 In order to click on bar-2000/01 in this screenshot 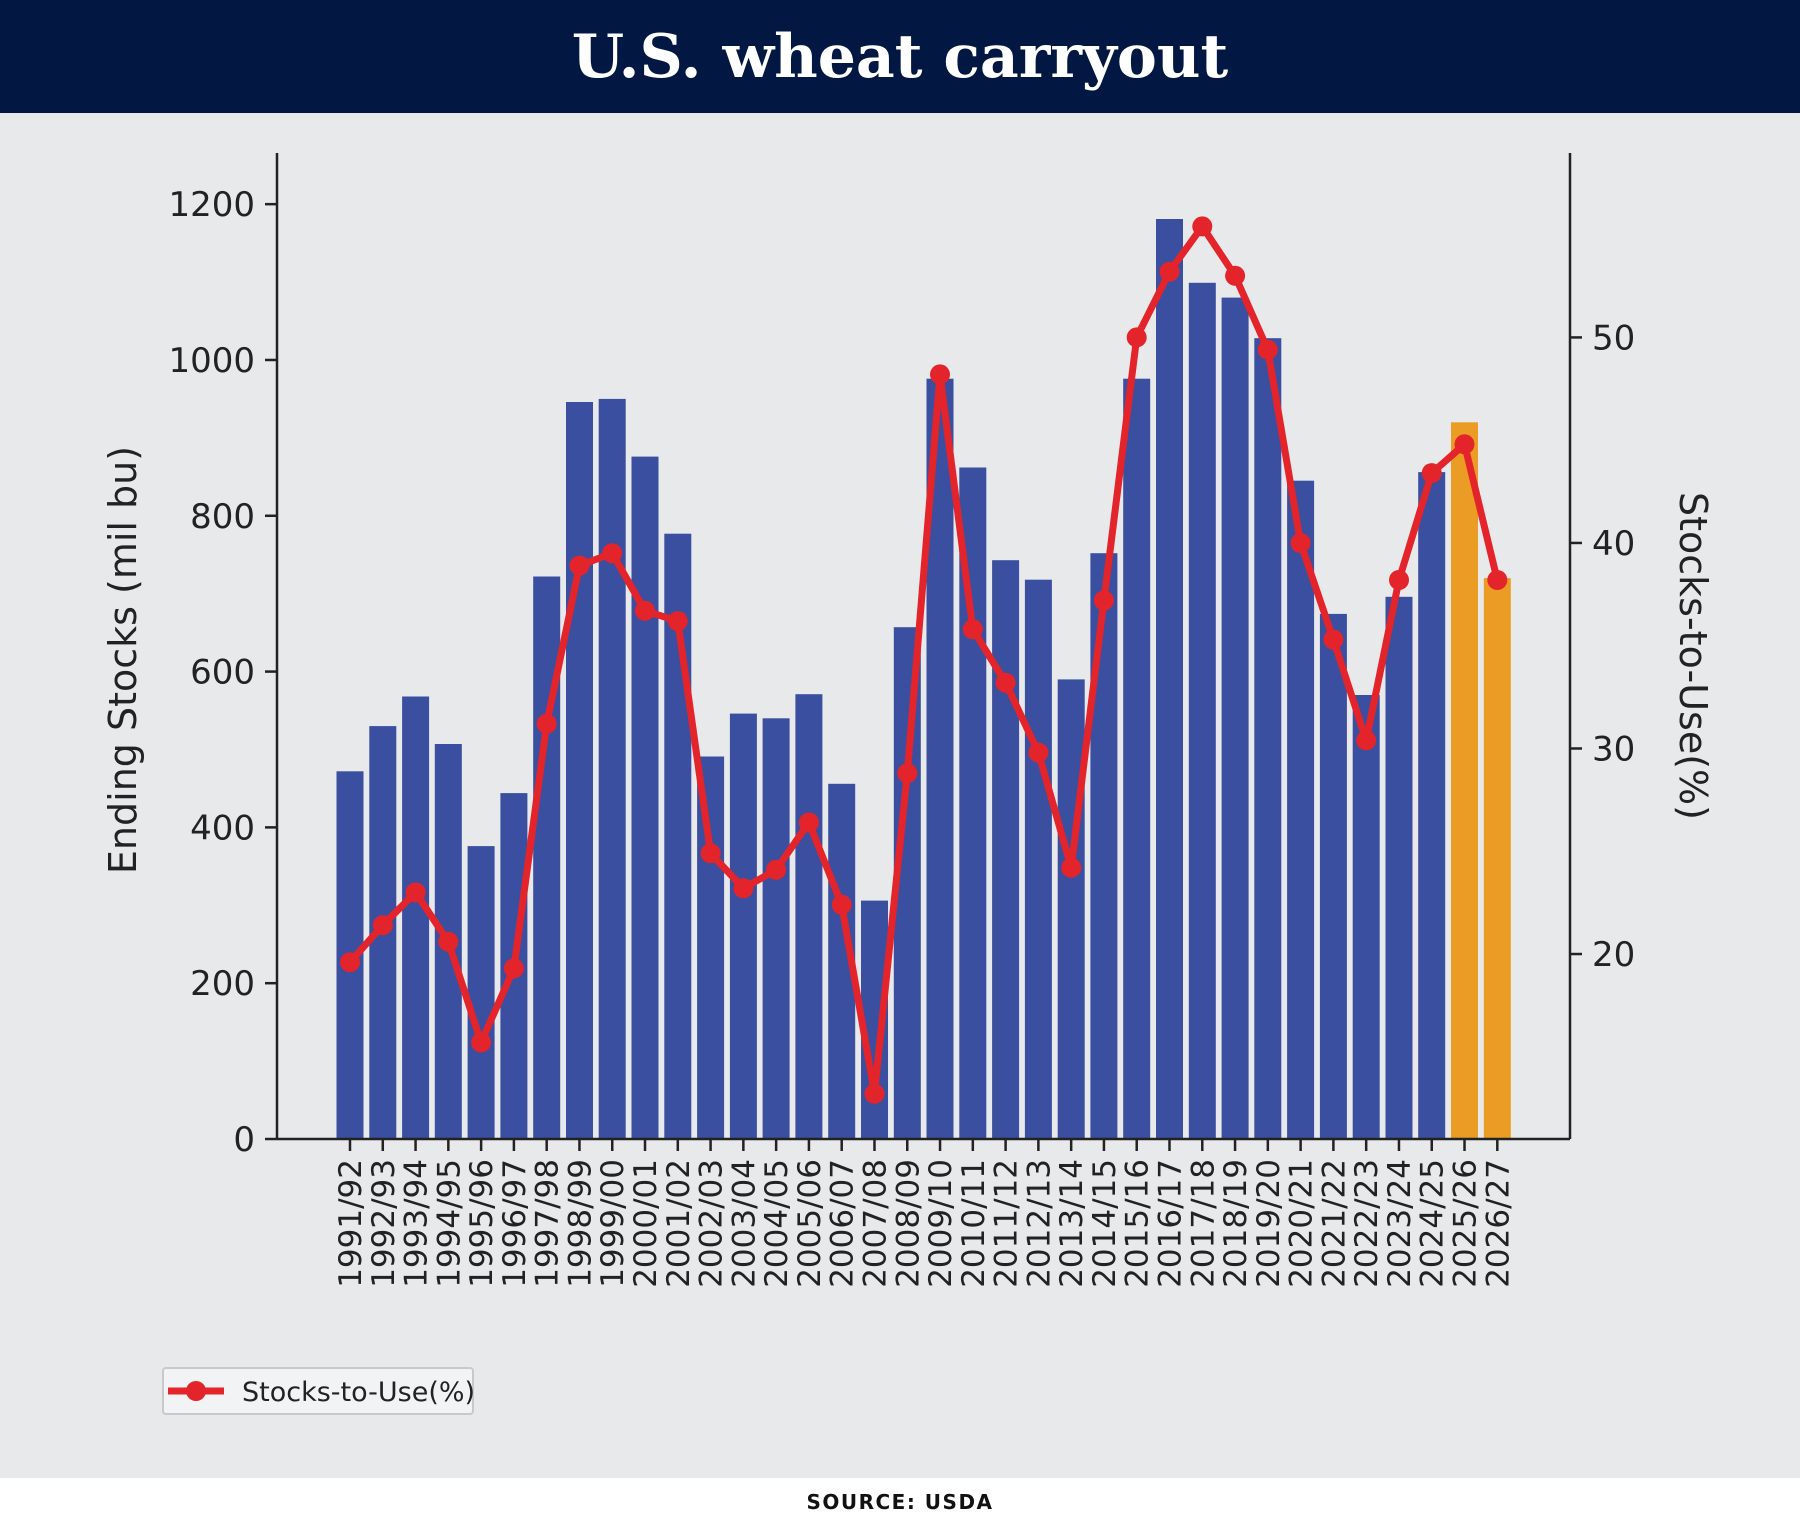, I will do `click(645, 798)`.